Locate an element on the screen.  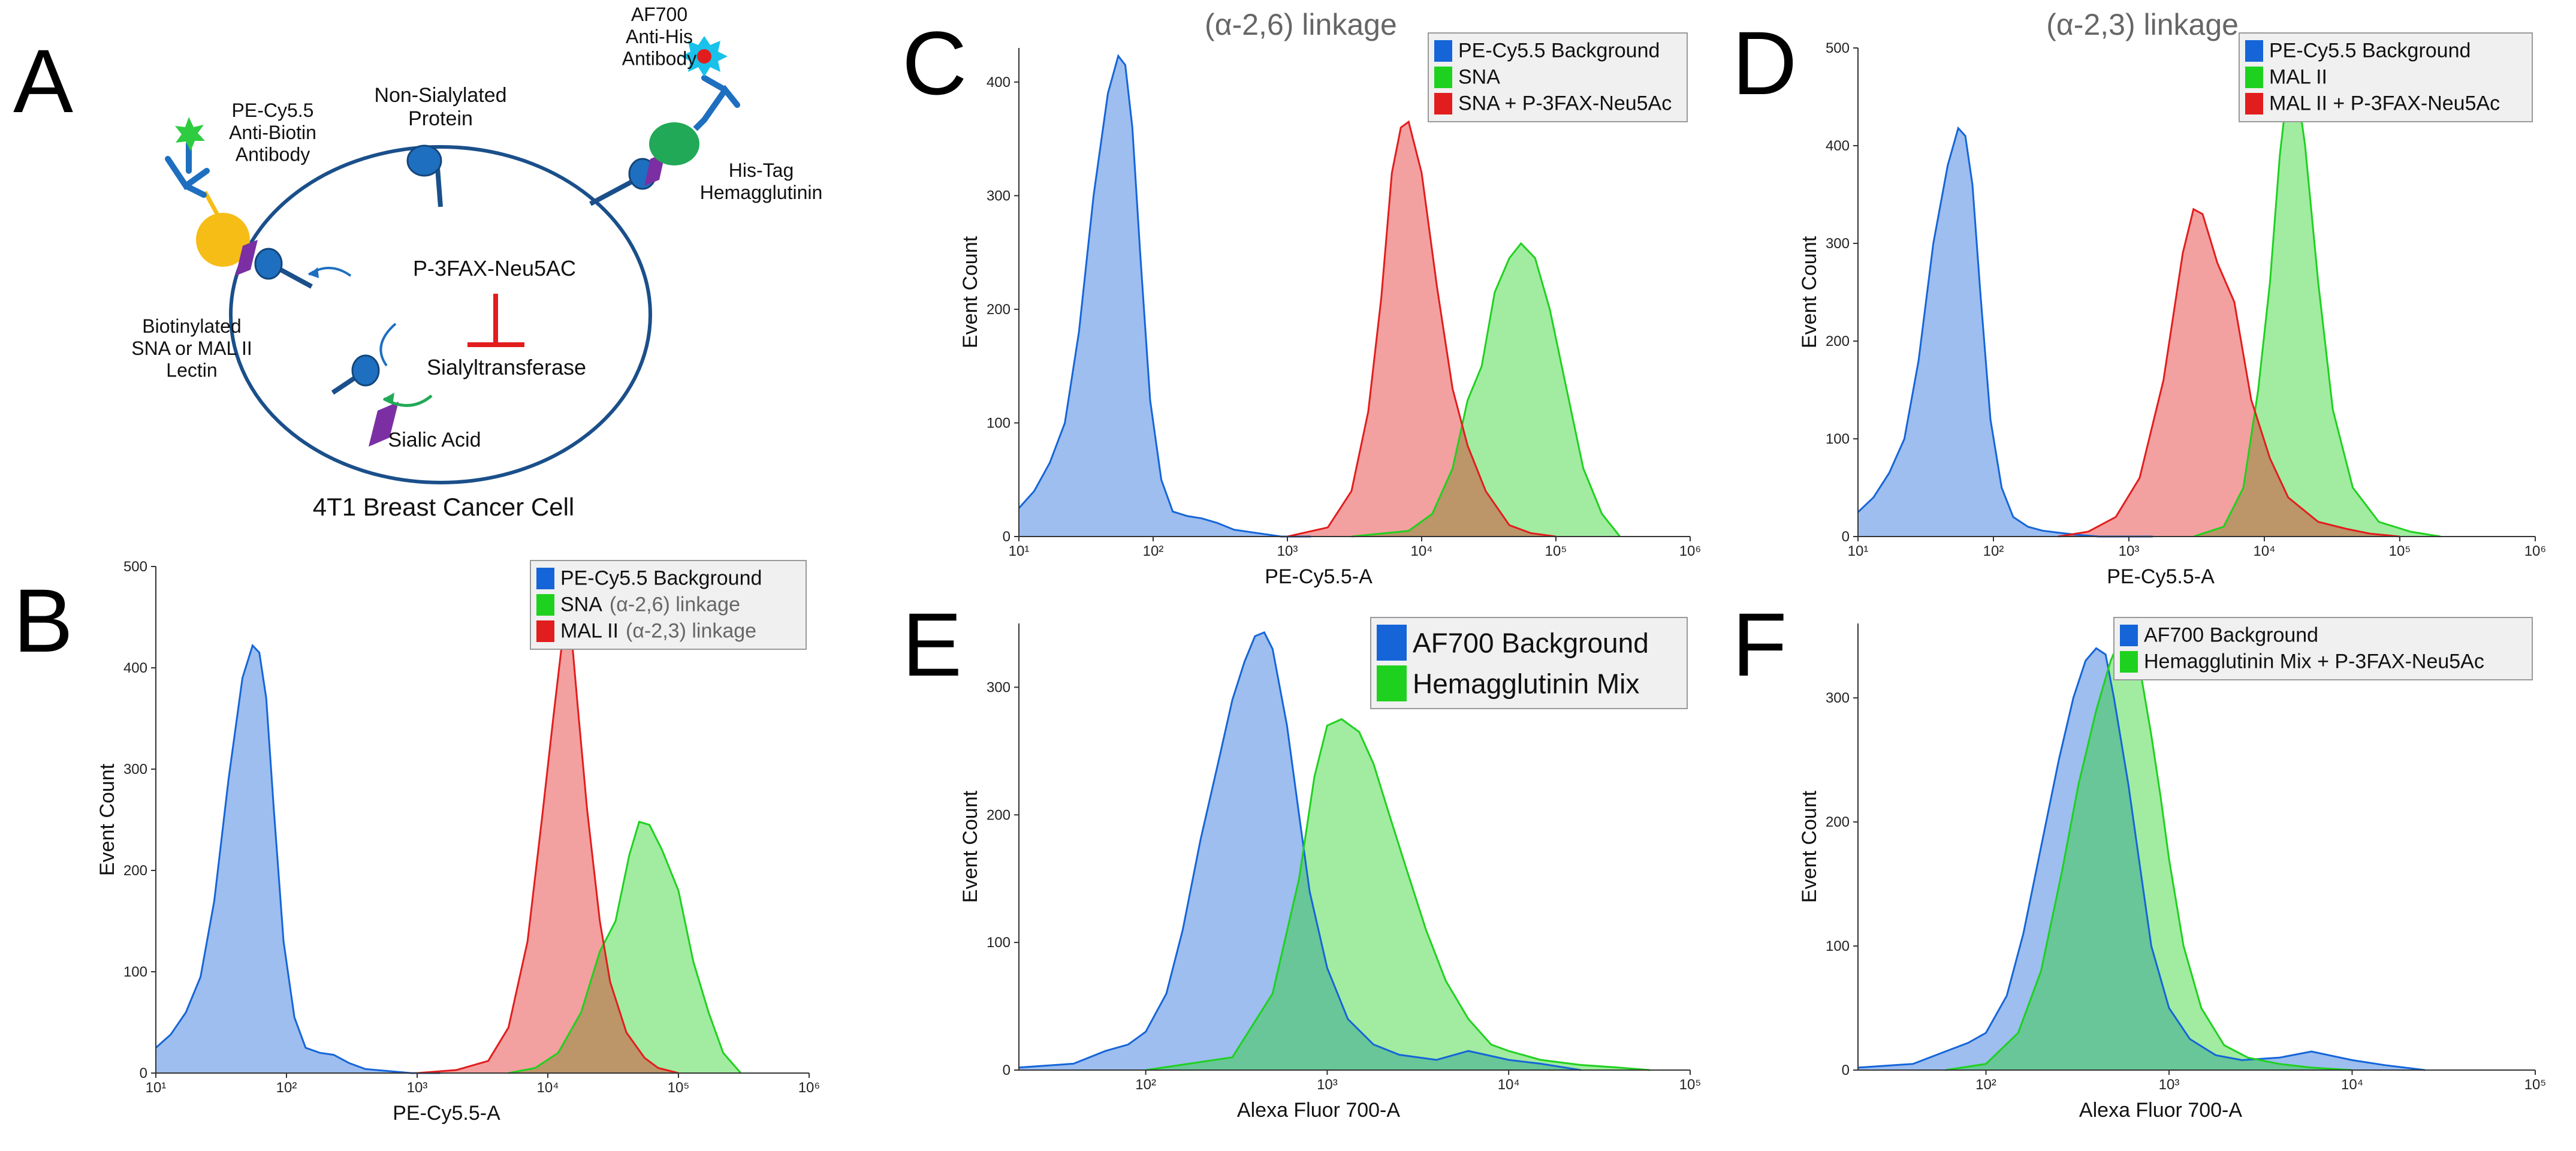
sialic-acid-left-icon is located at coordinates (247, 258).